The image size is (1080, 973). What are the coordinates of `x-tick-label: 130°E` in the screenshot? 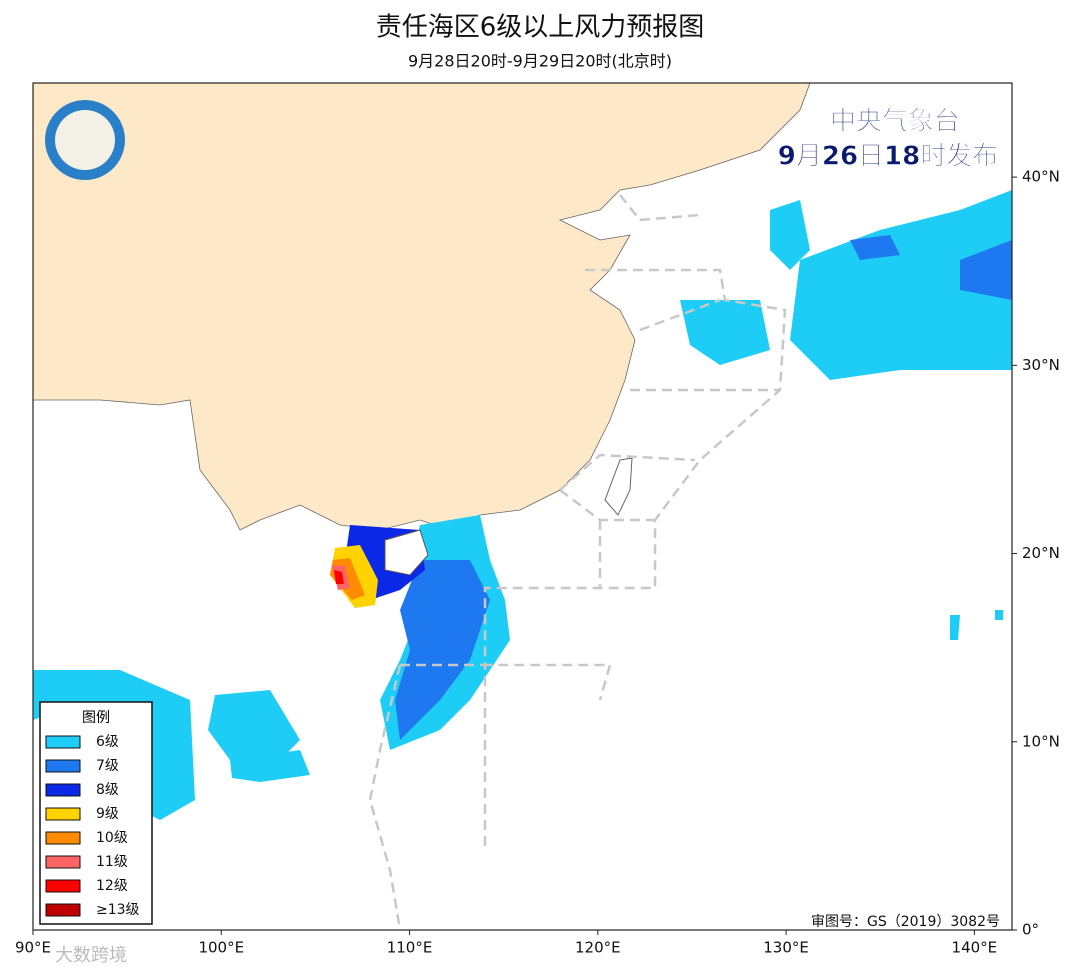 It's located at (786, 948).